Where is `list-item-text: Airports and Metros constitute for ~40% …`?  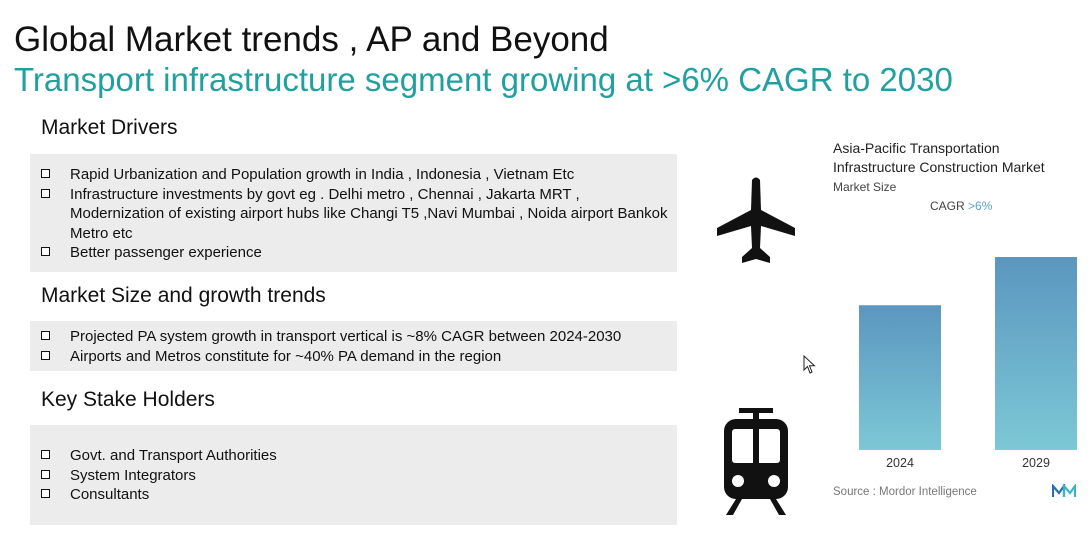 list-item-text: Airports and Metros constitute for ~40% … is located at coordinates (286, 356).